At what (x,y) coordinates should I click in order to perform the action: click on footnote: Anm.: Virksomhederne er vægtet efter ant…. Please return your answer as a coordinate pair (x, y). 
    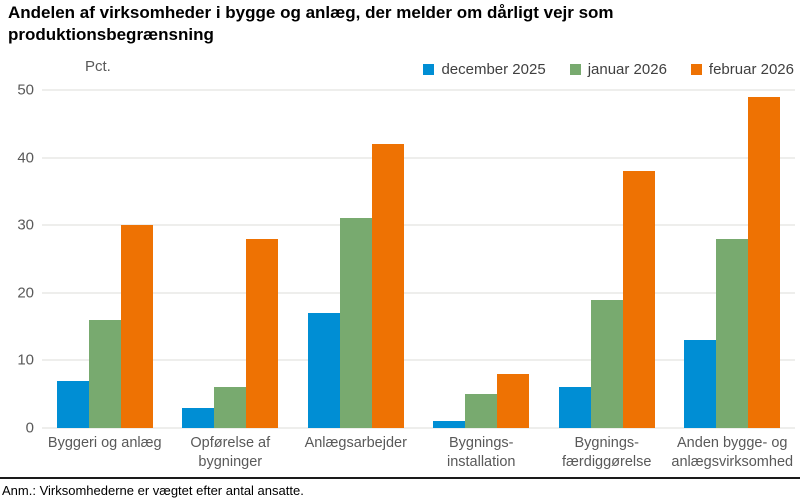
    Looking at the image, I should click on (153, 490).